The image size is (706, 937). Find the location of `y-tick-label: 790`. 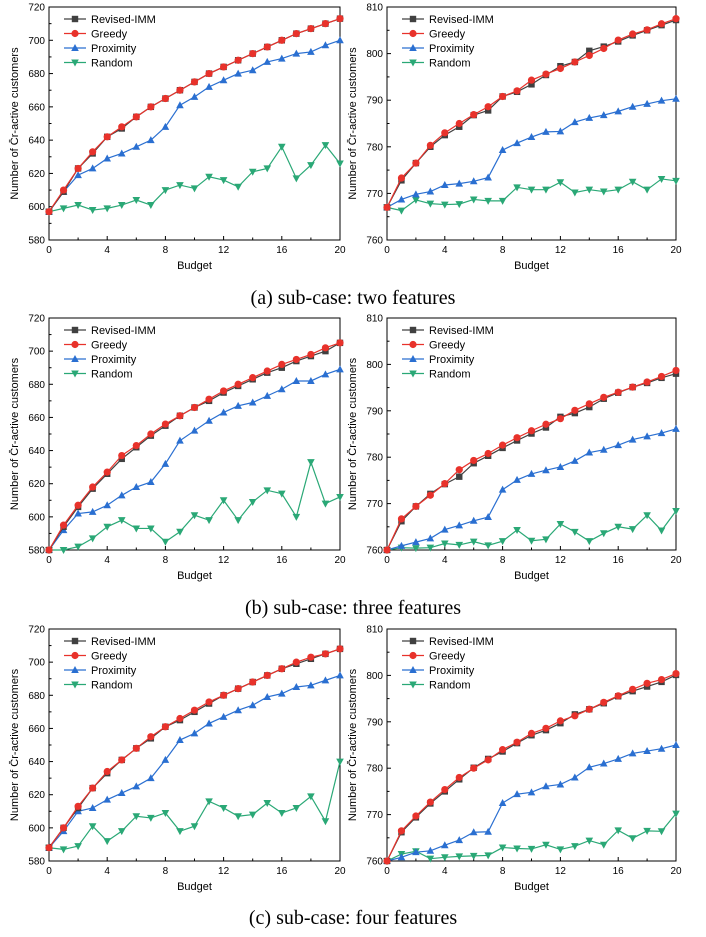

y-tick-label: 790 is located at coordinates (374, 101).